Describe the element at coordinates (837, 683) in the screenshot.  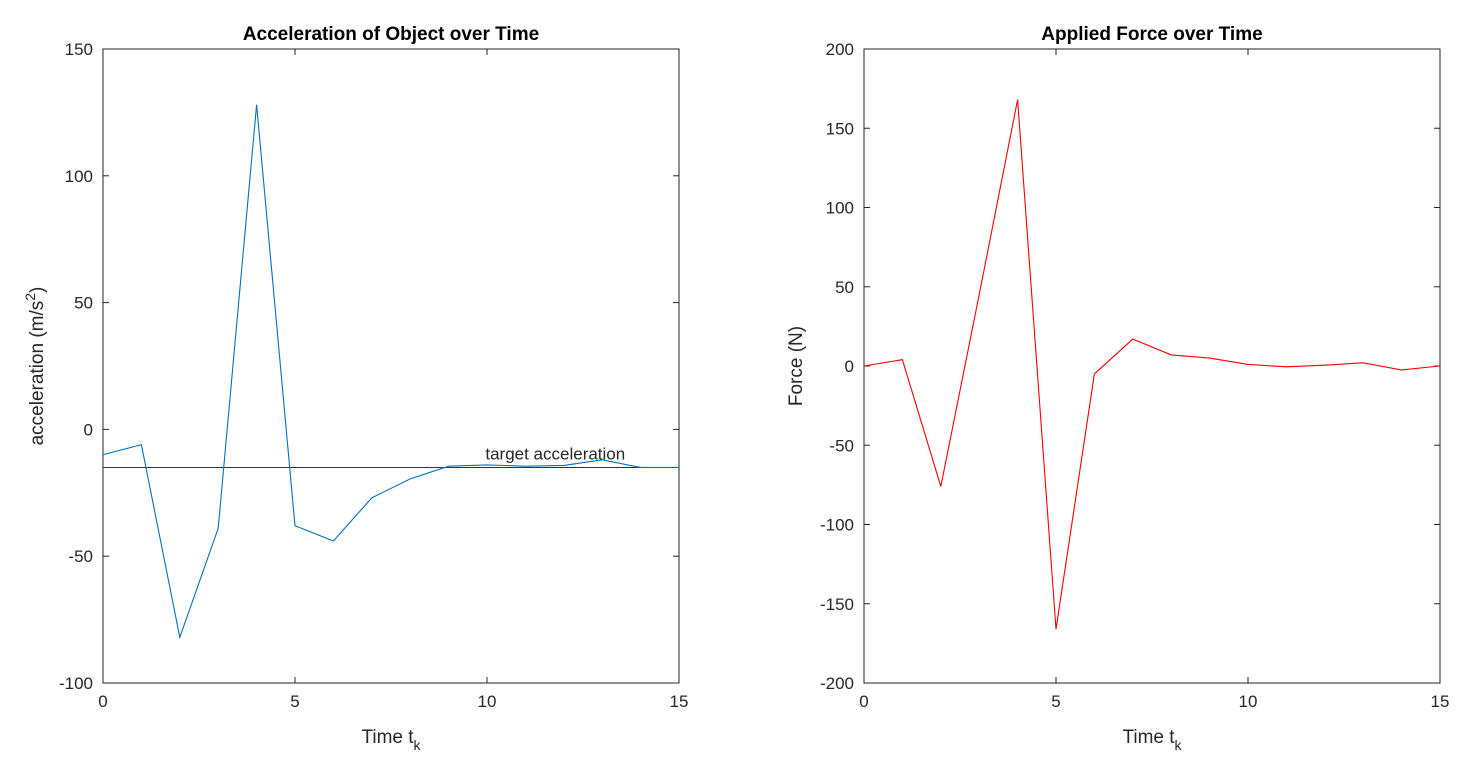
I see `y-tick-label: -200` at that location.